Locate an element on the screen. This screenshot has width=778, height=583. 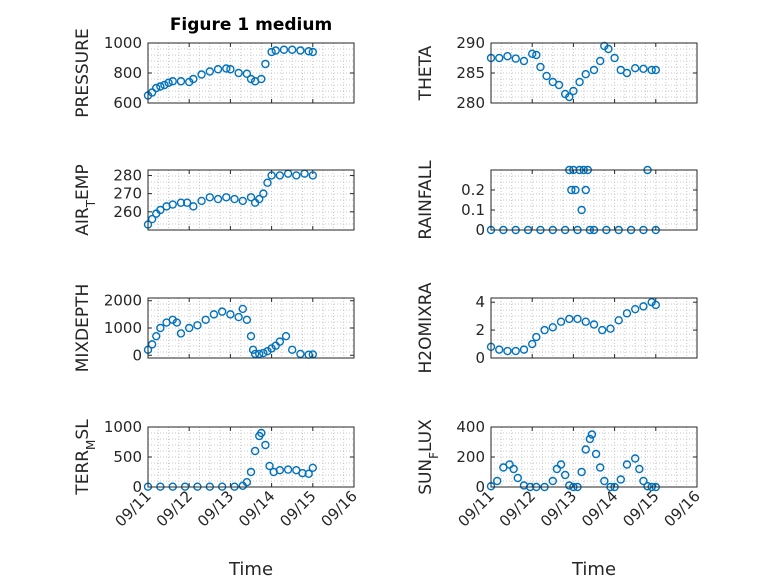
y-tick-label: 290 is located at coordinates (470, 43).